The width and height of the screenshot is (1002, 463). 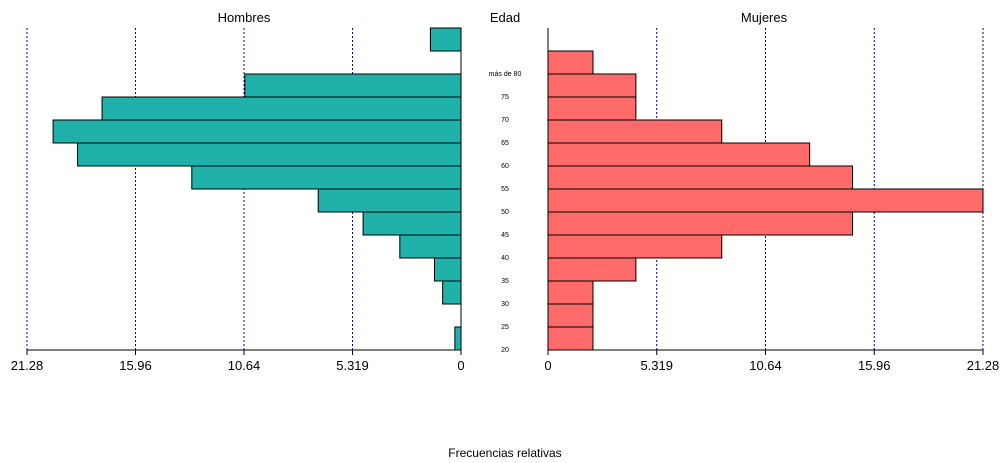 I want to click on age-labels: 20 25 30 35 40 45 50 55 60 65 70 75 más de 80, so click(x=505, y=212).